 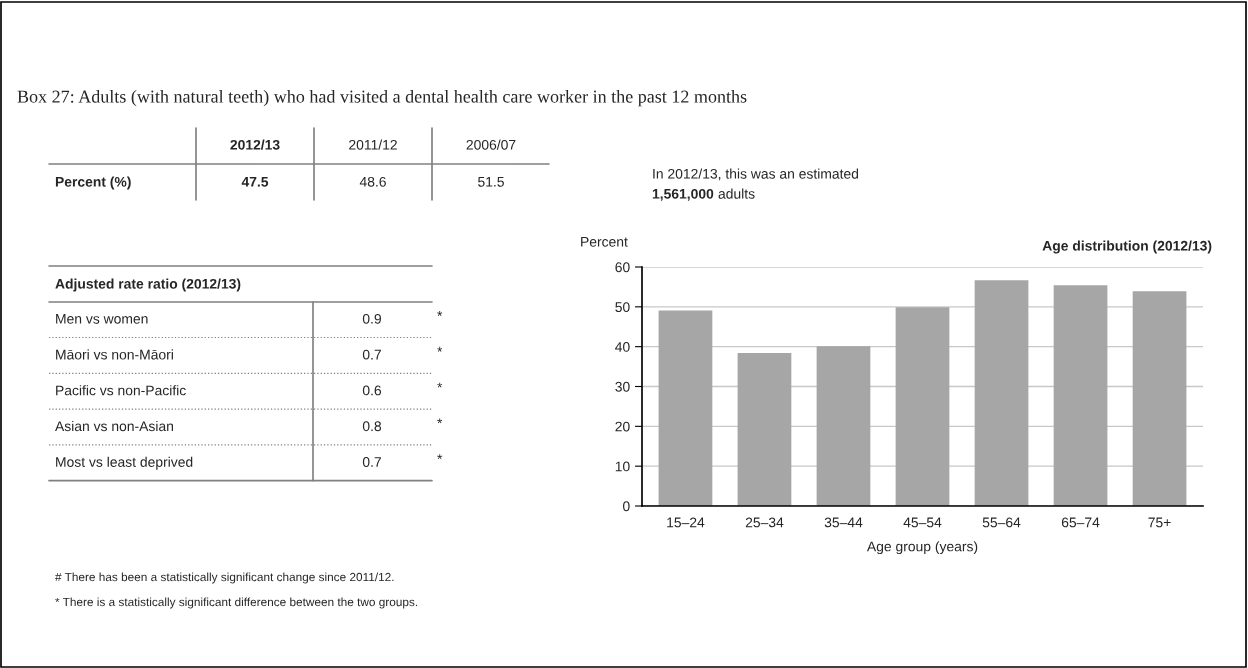 What do you see at coordinates (683, 194) in the screenshot?
I see `text: 1,561,000` at bounding box center [683, 194].